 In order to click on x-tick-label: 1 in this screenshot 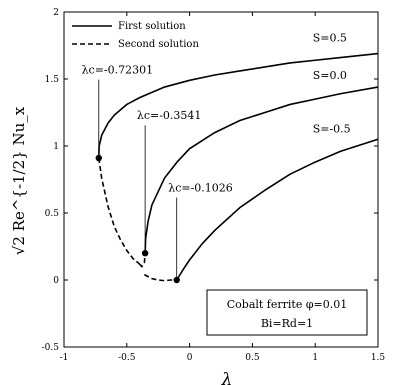, I will do `click(315, 358)`.